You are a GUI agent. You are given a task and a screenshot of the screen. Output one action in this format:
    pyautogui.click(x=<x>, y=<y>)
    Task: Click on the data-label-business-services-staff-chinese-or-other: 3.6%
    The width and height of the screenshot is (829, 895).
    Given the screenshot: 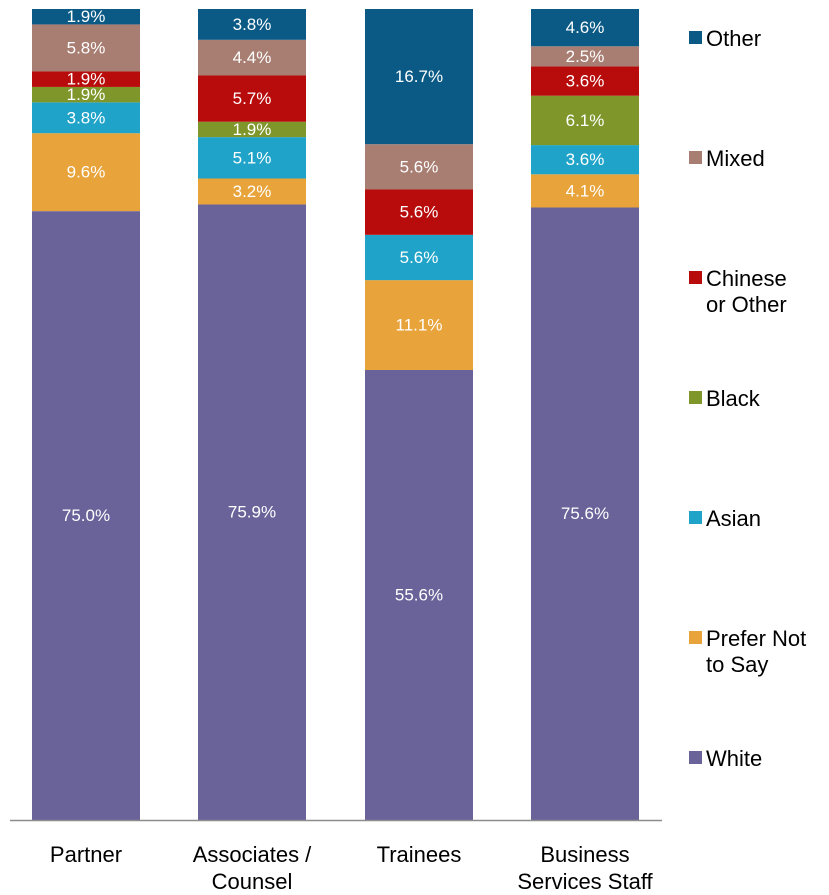 What is the action you would take?
    pyautogui.click(x=585, y=81)
    